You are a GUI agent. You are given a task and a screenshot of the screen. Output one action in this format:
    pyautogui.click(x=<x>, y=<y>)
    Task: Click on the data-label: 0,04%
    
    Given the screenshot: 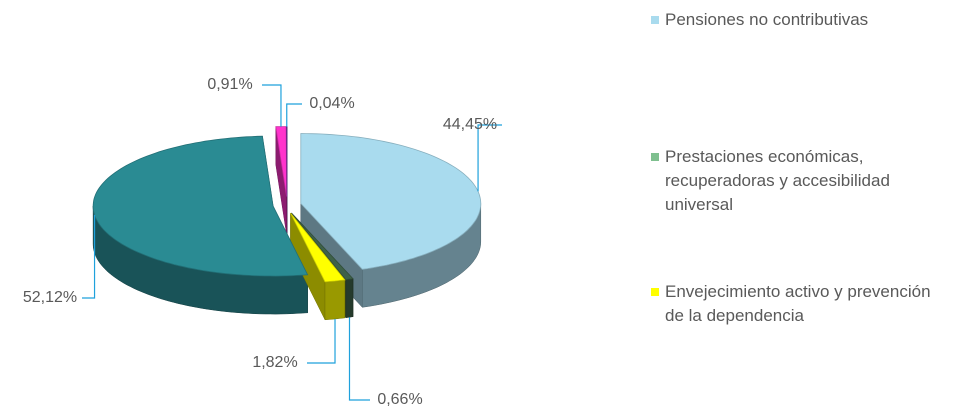 What is the action you would take?
    pyautogui.click(x=331, y=103)
    